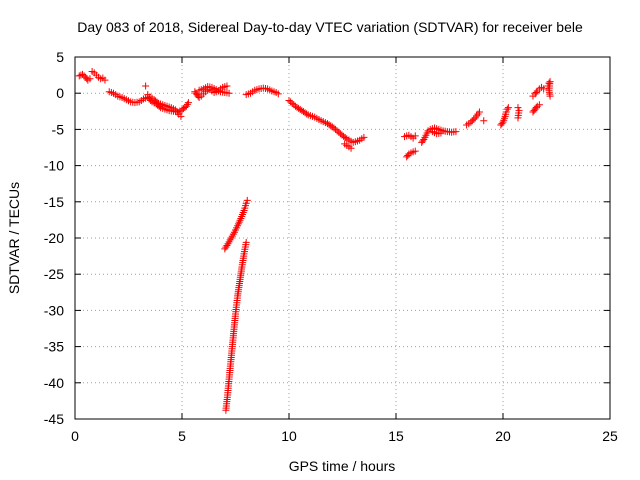 The image size is (640, 480). Describe the element at coordinates (54, 383) in the screenshot. I see `y-tick-label: -40` at that location.